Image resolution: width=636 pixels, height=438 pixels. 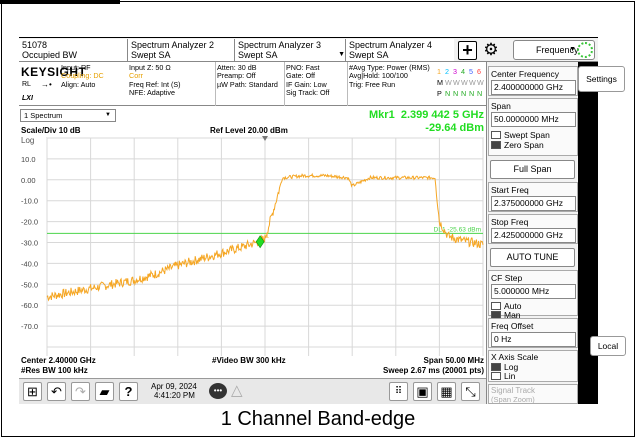 What do you see at coordinates (28, 159) in the screenshot?
I see `y-tick-label: 10.0` at bounding box center [28, 159].